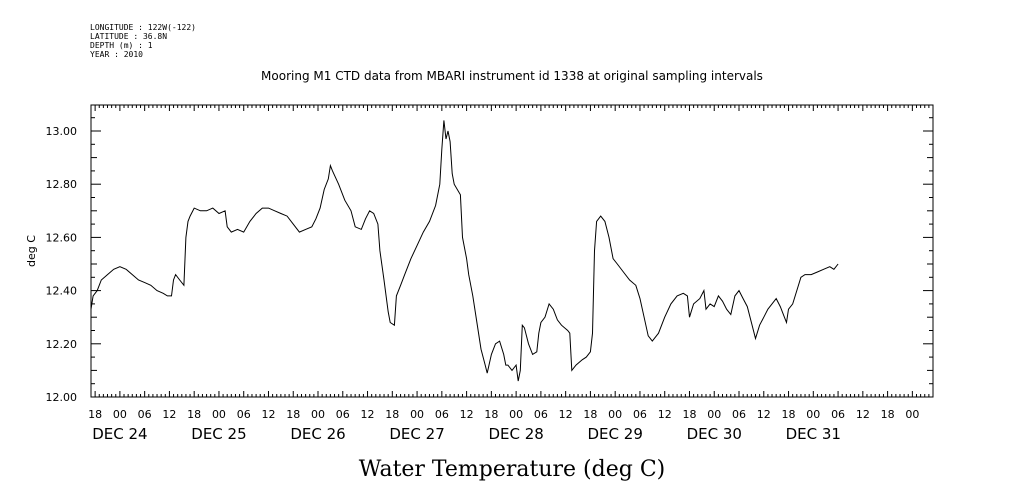 Image resolution: width=1009 pixels, height=504 pixels. I want to click on x-axis-label: Water Temperature (deg C), so click(512, 469).